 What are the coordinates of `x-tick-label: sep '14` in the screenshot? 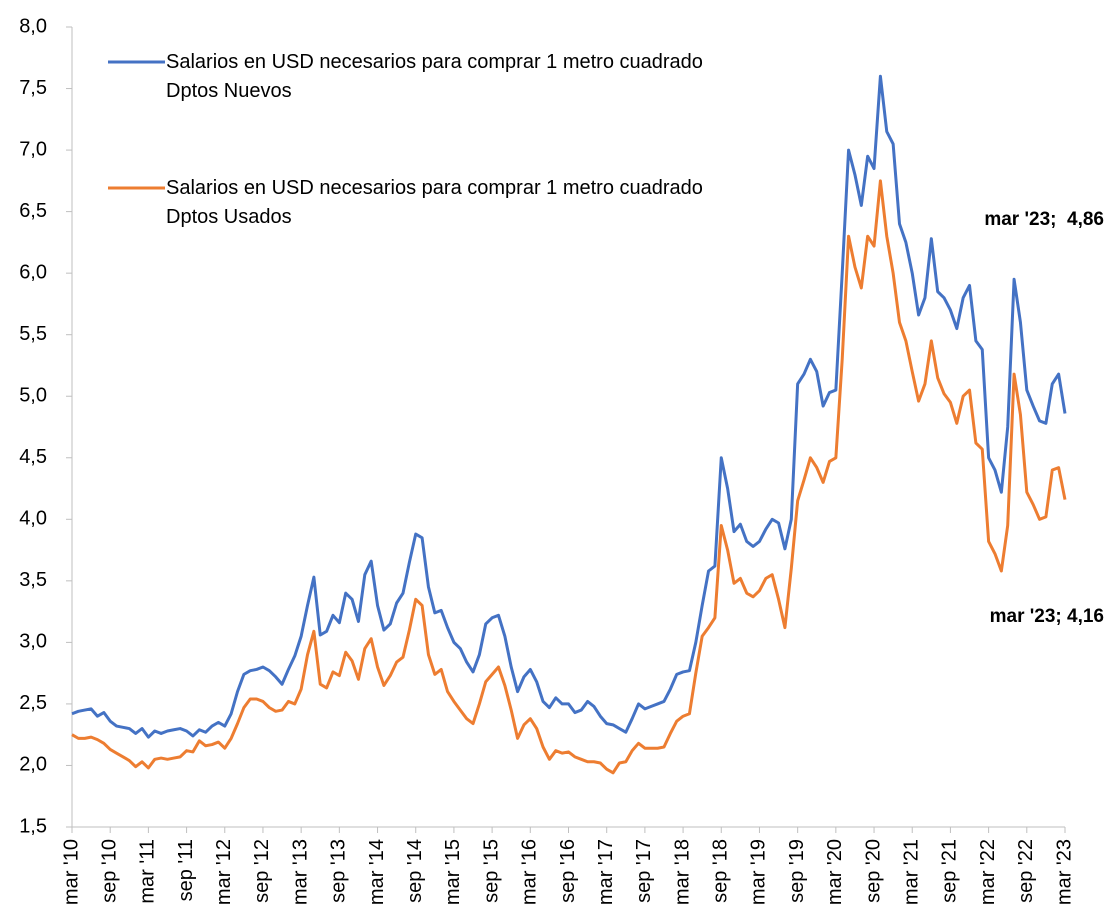 It's located at (415, 871).